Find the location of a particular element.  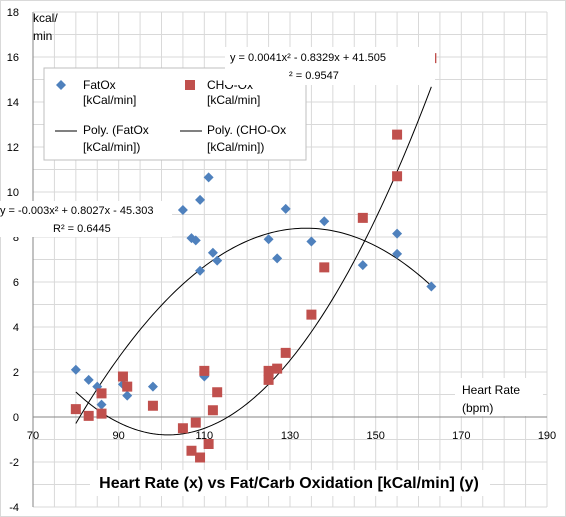

y-tick-label: 16 is located at coordinates (13, 58).